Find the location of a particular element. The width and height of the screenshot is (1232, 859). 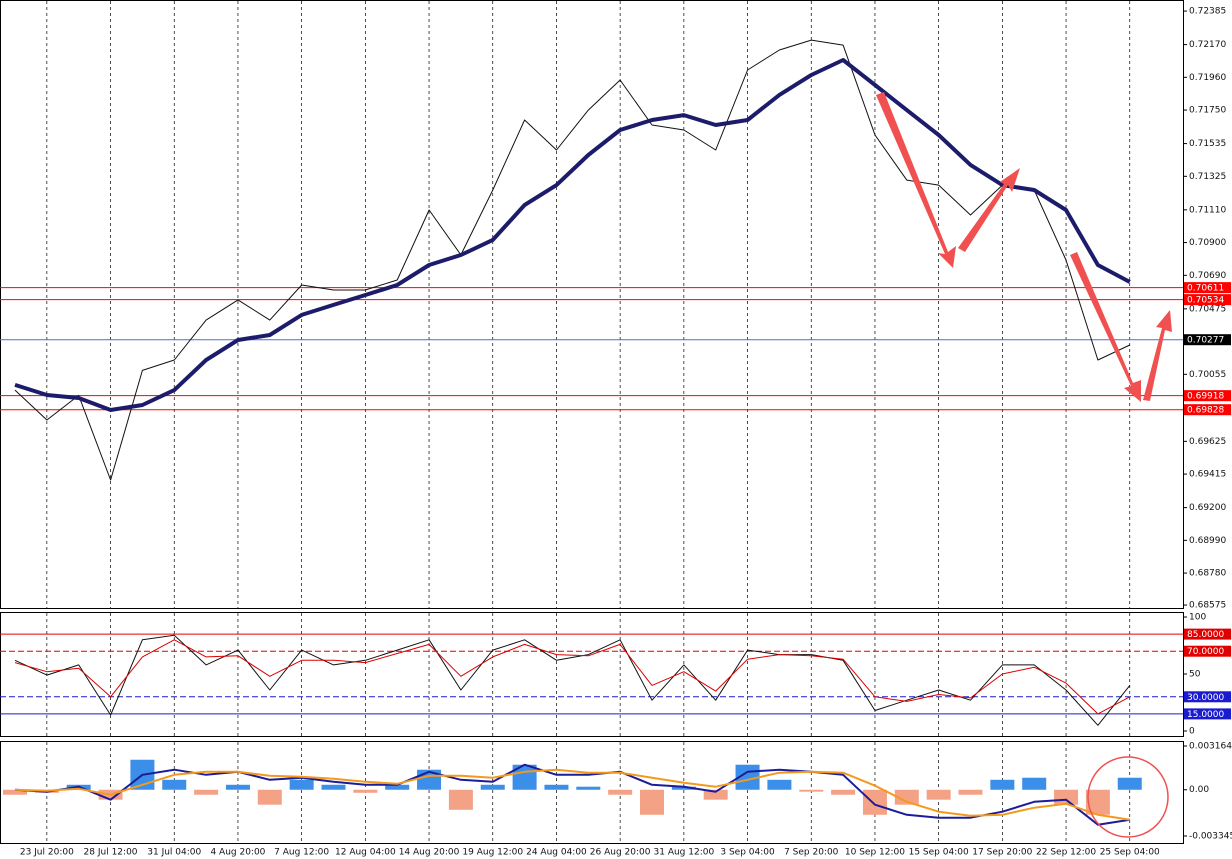

level-label: 0.69918 is located at coordinates (1205, 397).